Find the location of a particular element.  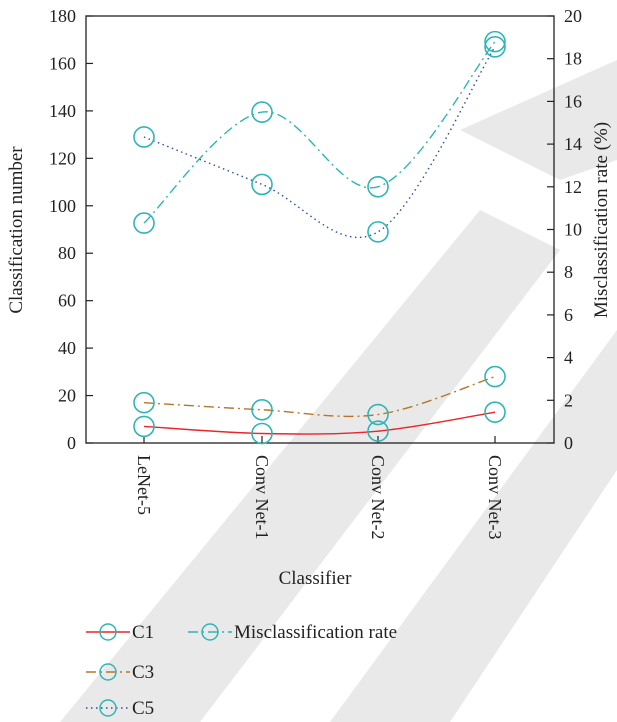

left-tick-label: 160 is located at coordinates (62, 63).